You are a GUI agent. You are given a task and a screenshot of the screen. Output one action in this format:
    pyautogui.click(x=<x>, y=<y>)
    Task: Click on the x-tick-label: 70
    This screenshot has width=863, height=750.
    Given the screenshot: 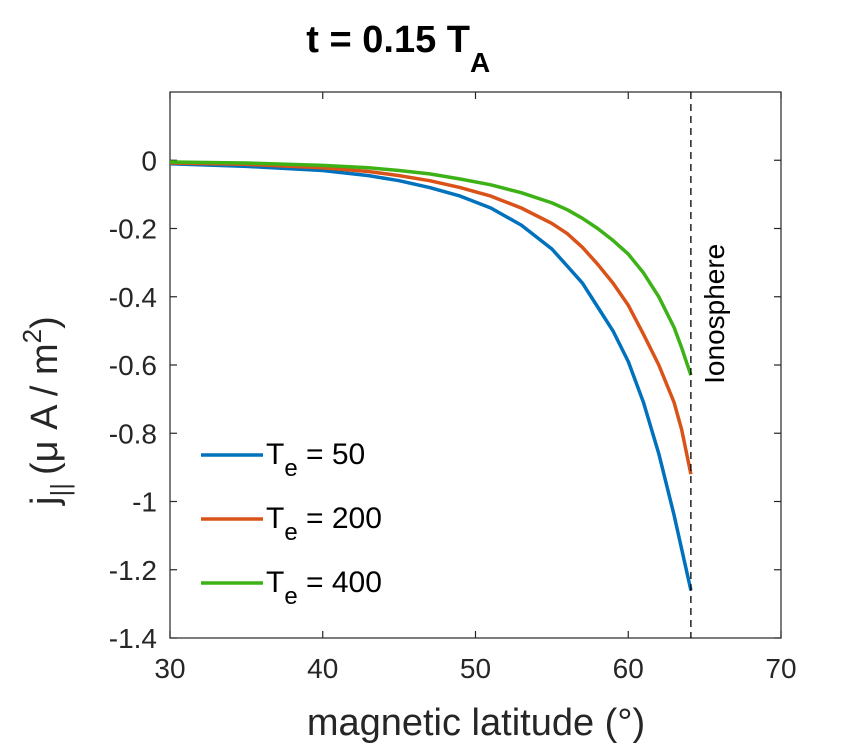 What is the action you would take?
    pyautogui.click(x=780, y=668)
    